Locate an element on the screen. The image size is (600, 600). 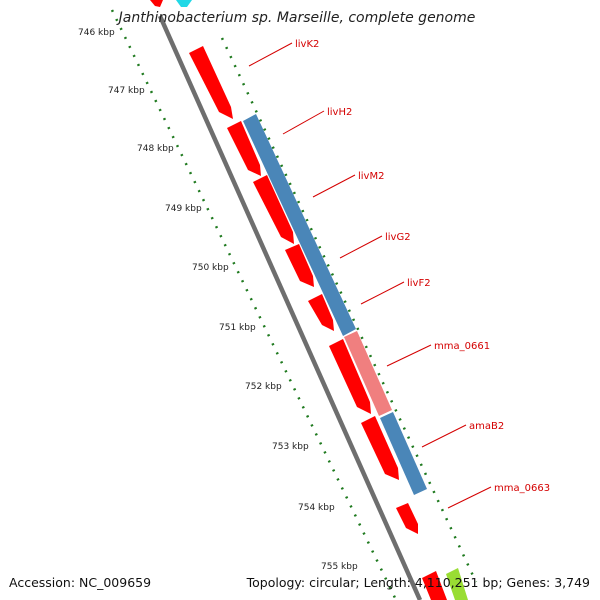
gene-fragment-bottom-red is located at coordinates (434, 585).